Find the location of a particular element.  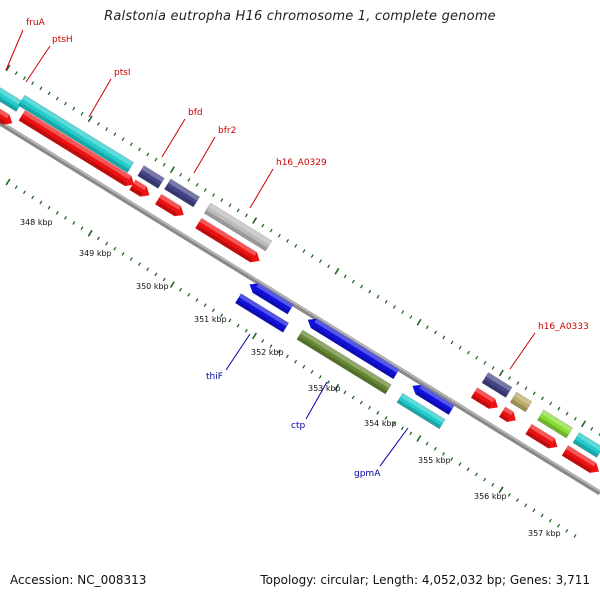

gene-label-bfr2-leader-line is located at coordinates (204, 155).